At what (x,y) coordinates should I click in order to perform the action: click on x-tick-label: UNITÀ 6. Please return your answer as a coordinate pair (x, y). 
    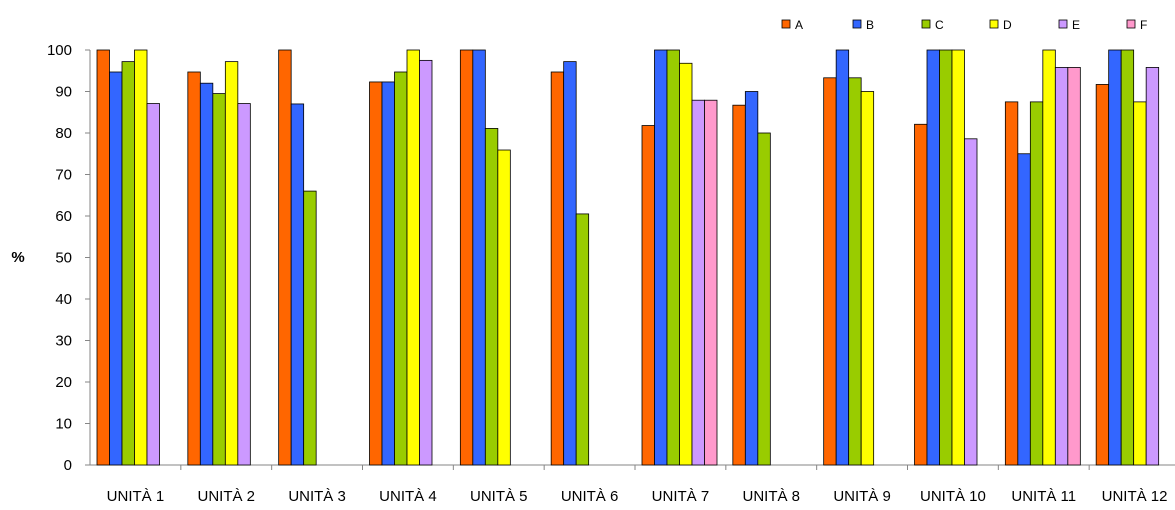
    Looking at the image, I should click on (590, 496).